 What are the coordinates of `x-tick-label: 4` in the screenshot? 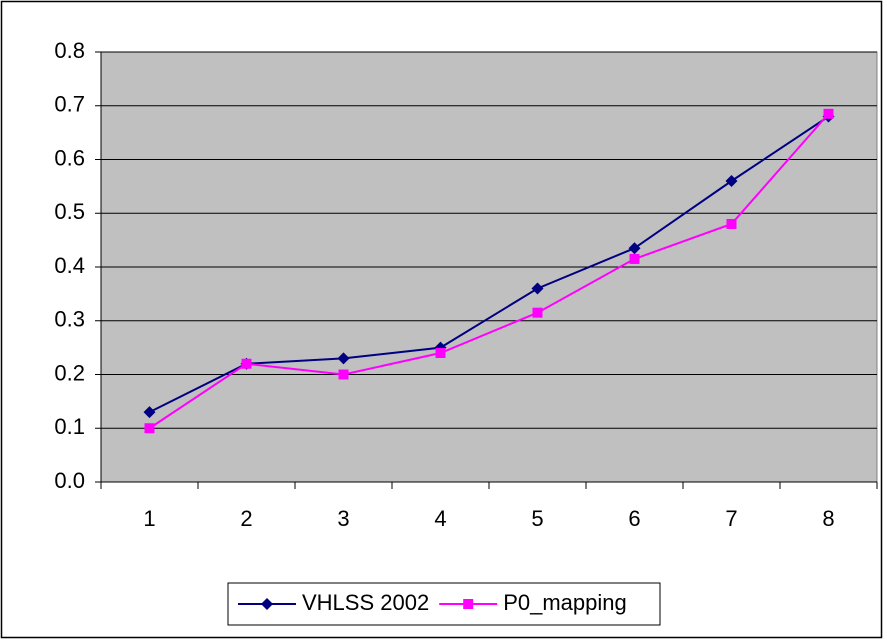 It's located at (440, 518).